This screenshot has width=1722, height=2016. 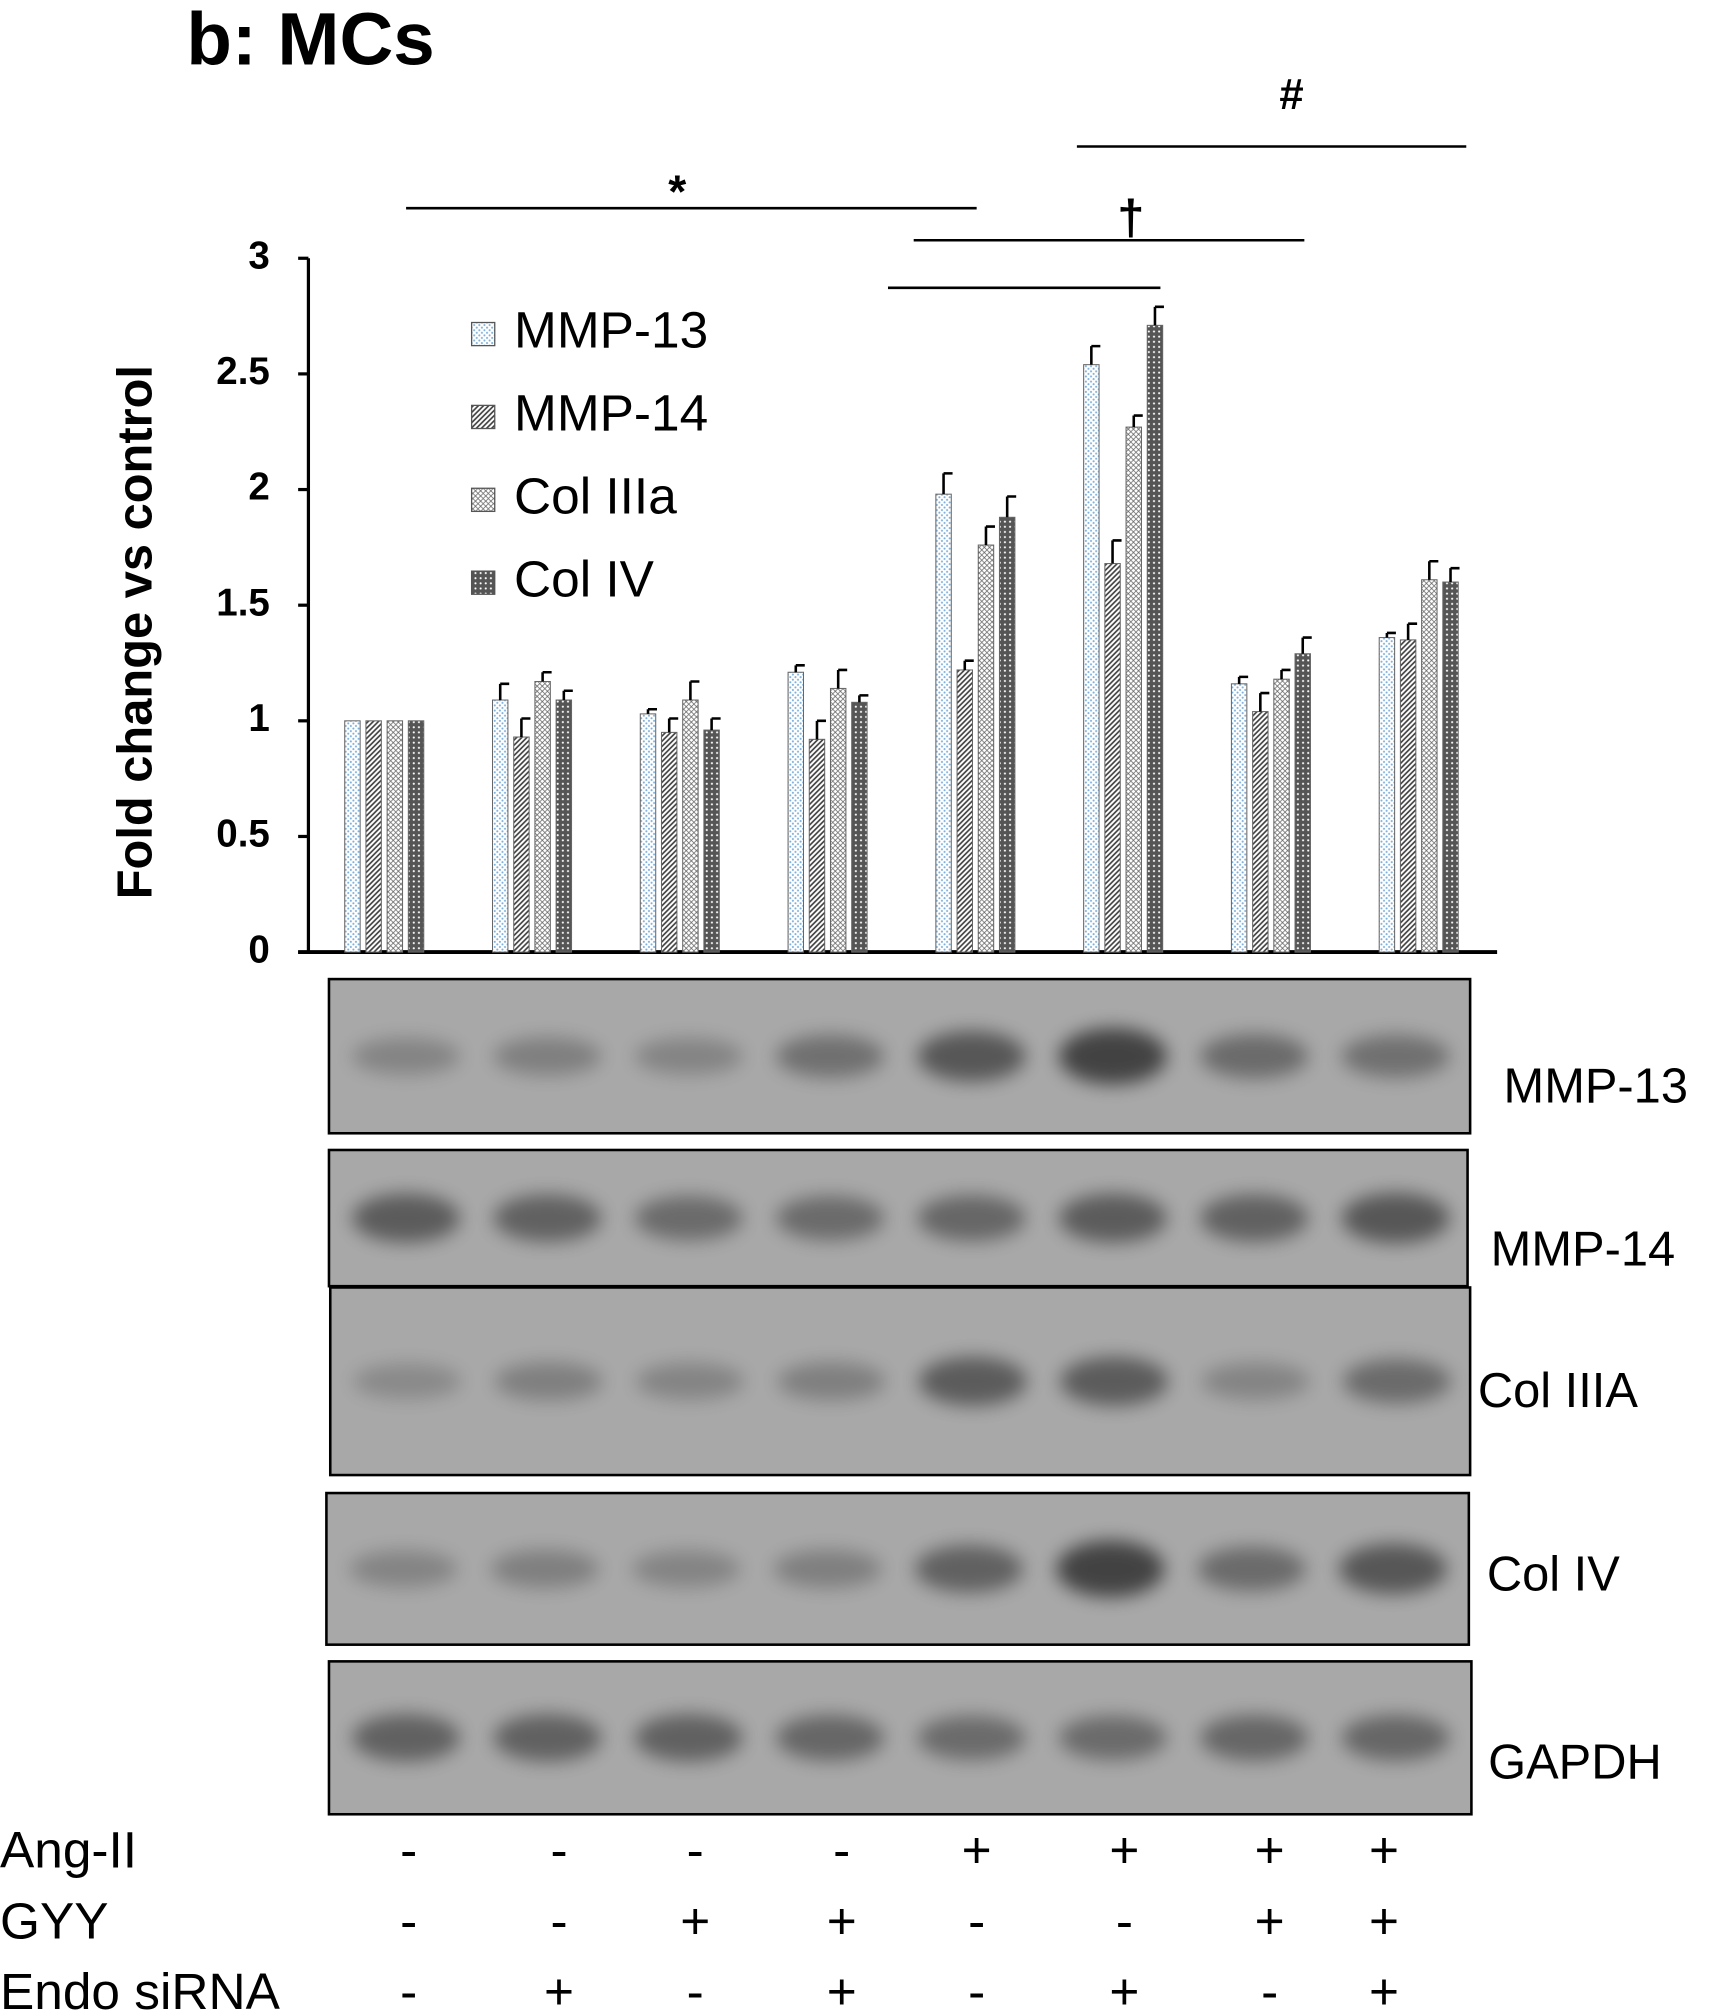 What do you see at coordinates (243, 834) in the screenshot?
I see `y-tick-label: 0.5` at bounding box center [243, 834].